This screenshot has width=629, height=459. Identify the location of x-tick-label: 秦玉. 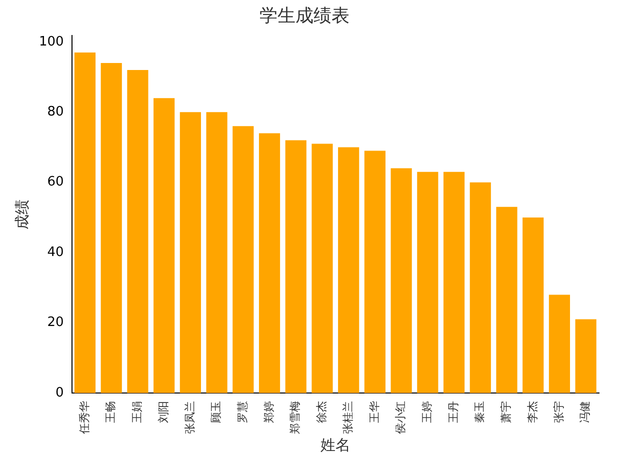
(479, 412).